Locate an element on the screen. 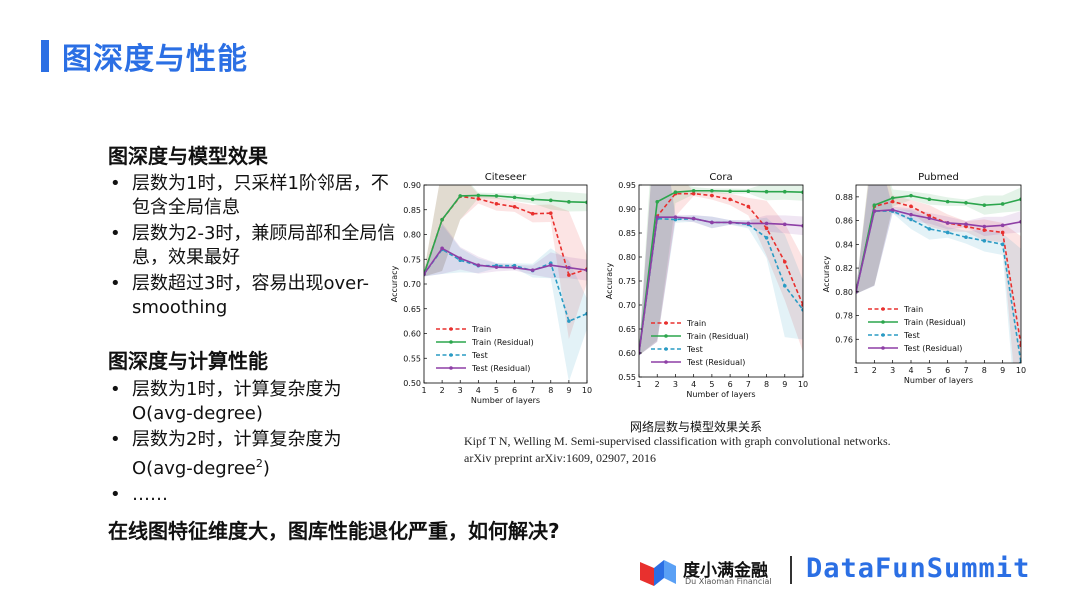  x-tick-label: 8 is located at coordinates (984, 370).